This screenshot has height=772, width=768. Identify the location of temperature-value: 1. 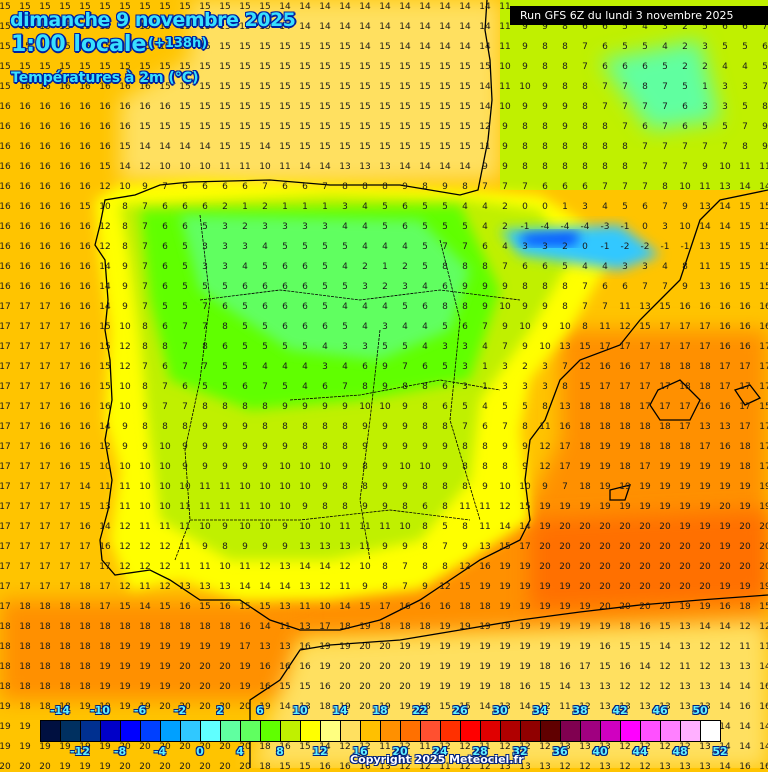
(705, 87).